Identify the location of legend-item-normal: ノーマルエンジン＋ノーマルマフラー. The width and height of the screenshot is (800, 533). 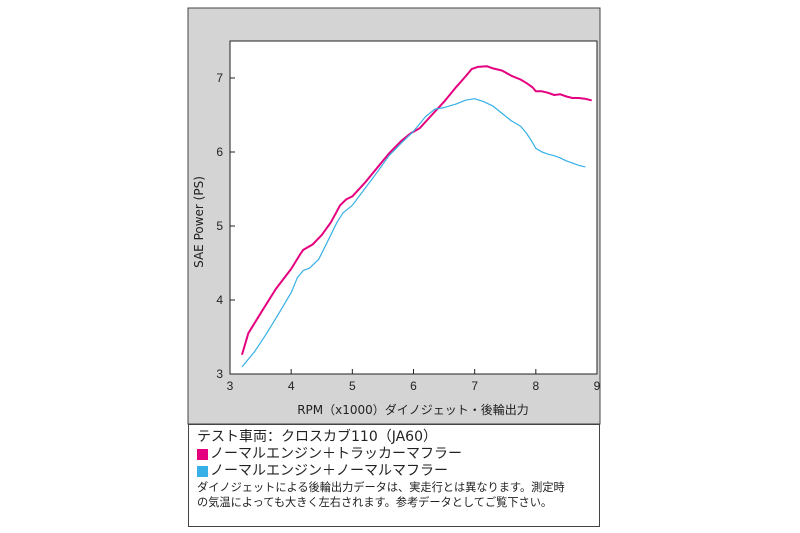
(394, 471).